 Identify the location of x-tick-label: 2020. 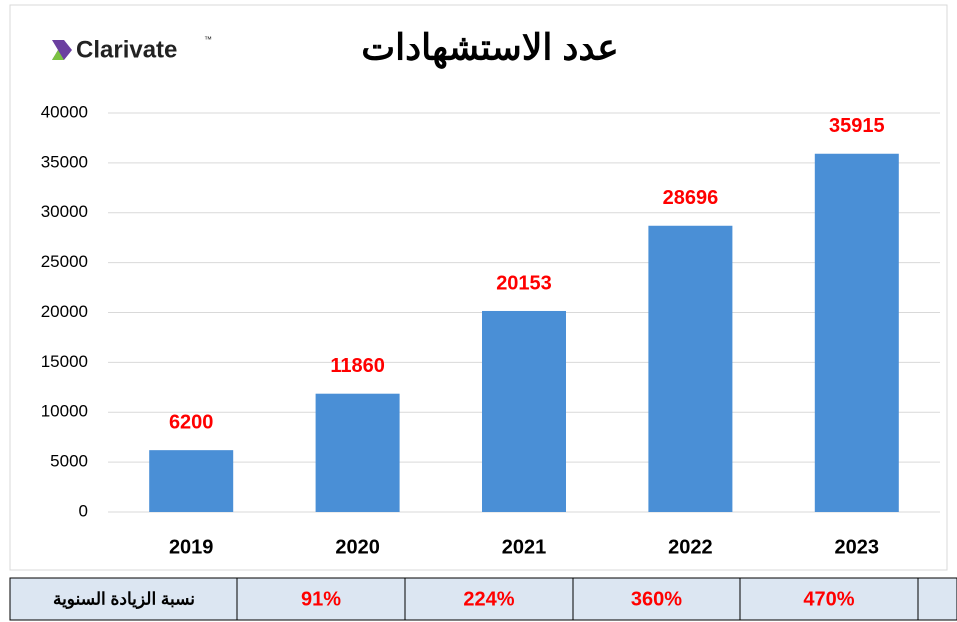
(357, 547).